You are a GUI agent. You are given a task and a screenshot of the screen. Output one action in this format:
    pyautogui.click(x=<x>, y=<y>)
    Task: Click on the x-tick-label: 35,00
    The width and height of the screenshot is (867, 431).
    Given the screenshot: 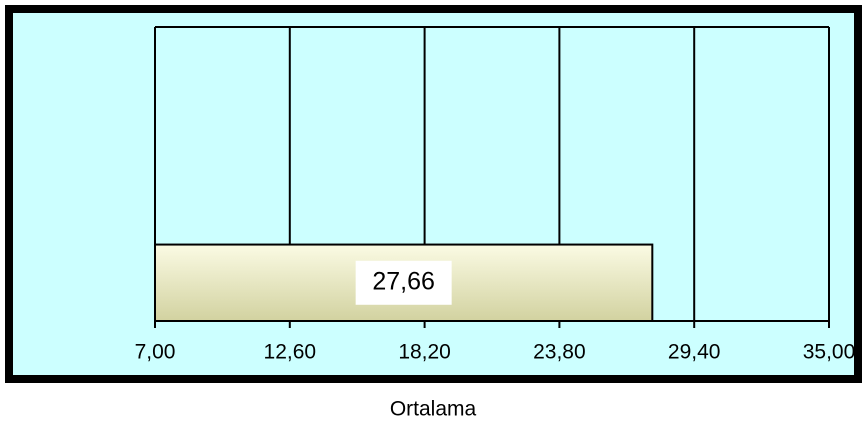 What is the action you would take?
    pyautogui.click(x=829, y=352)
    